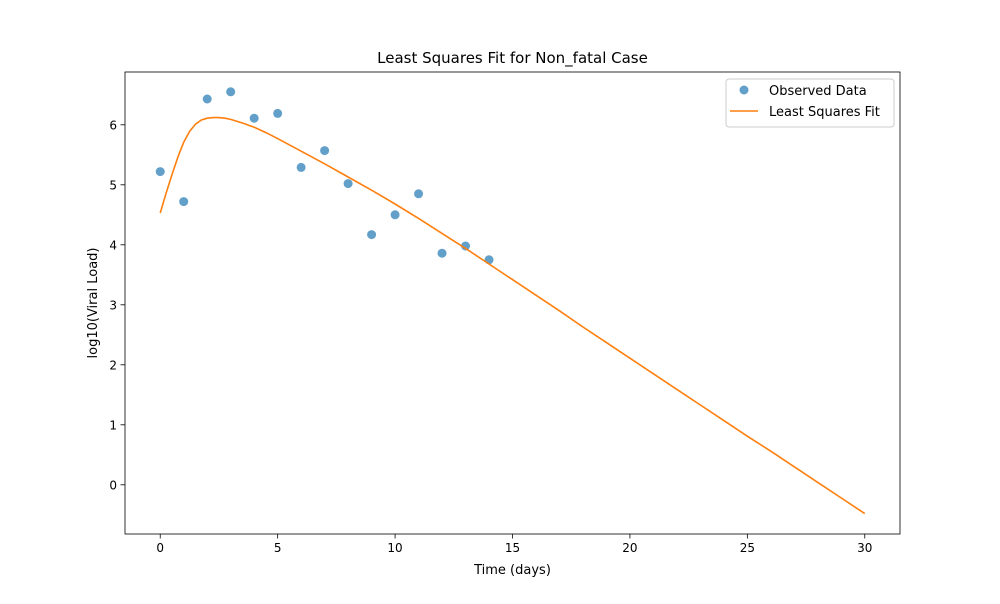 The width and height of the screenshot is (1000, 604). Describe the element at coordinates (394, 548) in the screenshot. I see `x-tick-label: 10` at that location.